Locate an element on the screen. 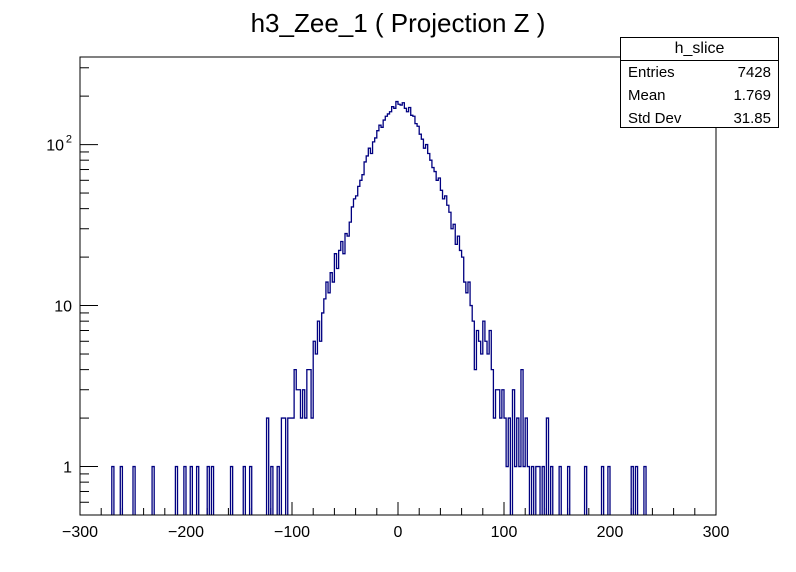 The width and height of the screenshot is (796, 572). stats-value: 7428 is located at coordinates (754, 72).